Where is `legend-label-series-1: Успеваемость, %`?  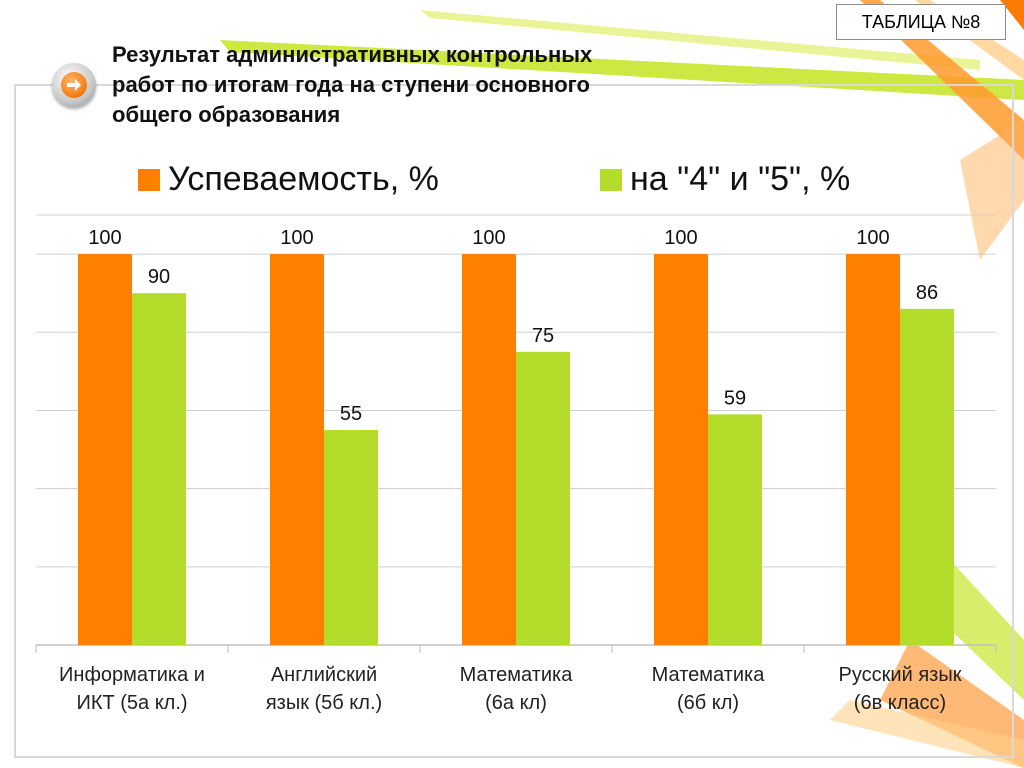
legend-label-series-1: Успеваемость, % is located at coordinates (303, 179).